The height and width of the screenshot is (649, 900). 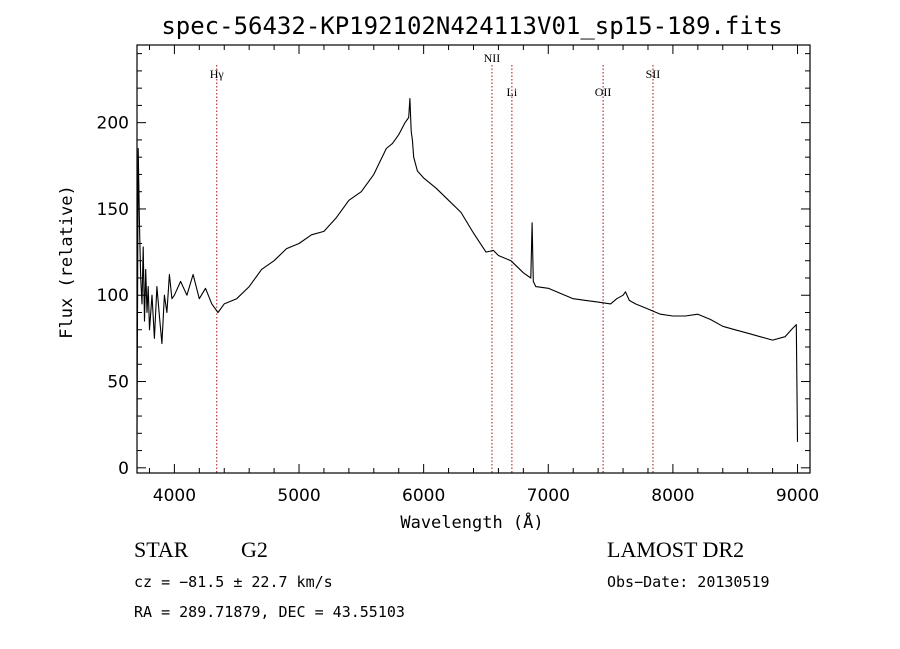 I want to click on survey-name: LAMOST DR2, so click(x=676, y=549).